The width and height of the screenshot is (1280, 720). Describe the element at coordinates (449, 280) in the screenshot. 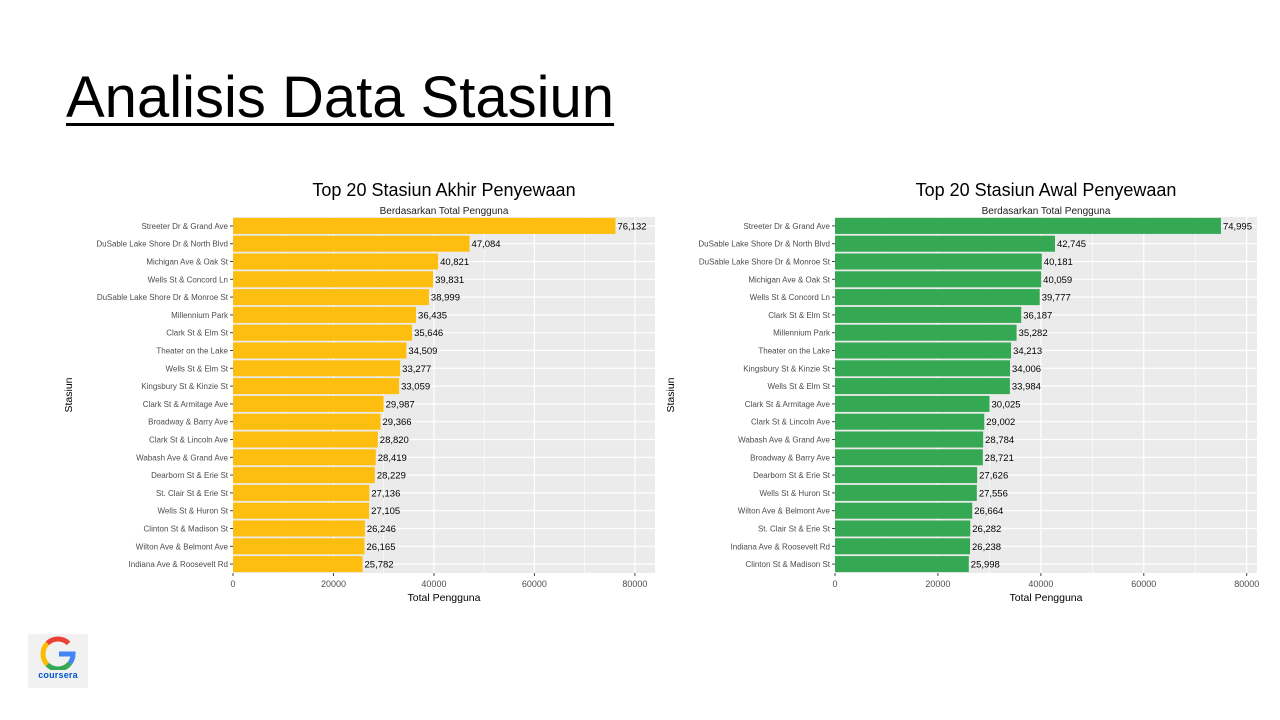

I see `data-label: 39,831` at that location.